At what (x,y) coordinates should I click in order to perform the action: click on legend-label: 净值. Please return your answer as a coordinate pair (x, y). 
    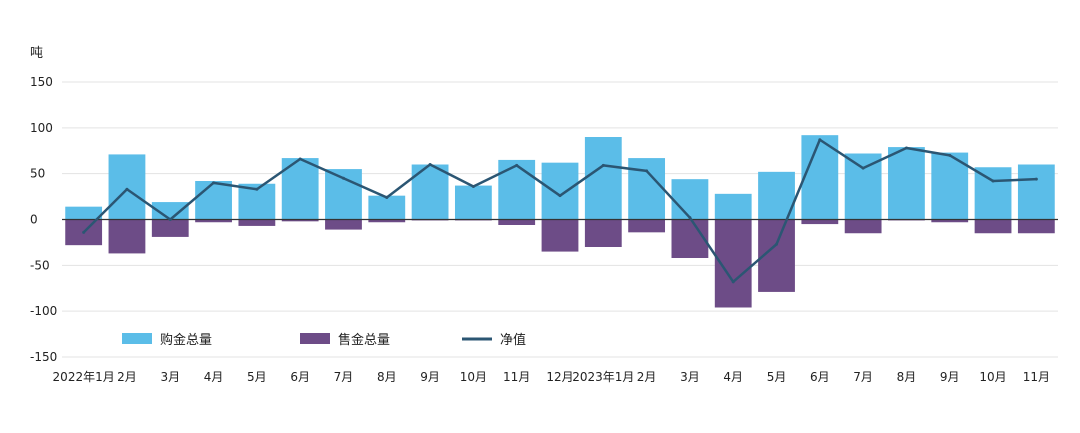
    Looking at the image, I should click on (513, 340).